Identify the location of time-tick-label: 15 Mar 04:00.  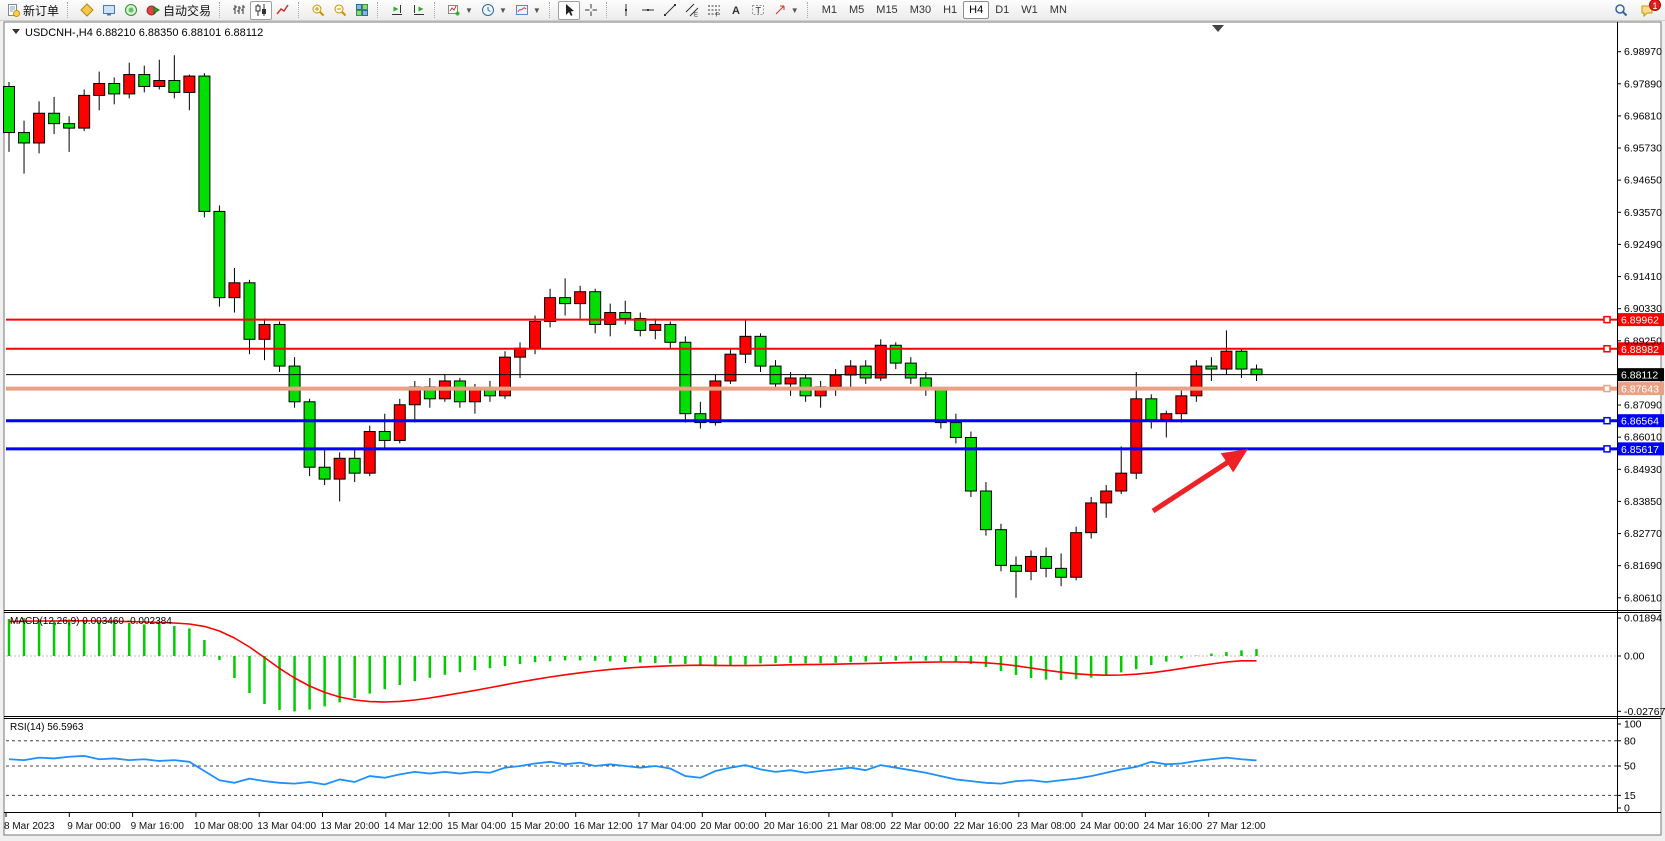
(476, 826).